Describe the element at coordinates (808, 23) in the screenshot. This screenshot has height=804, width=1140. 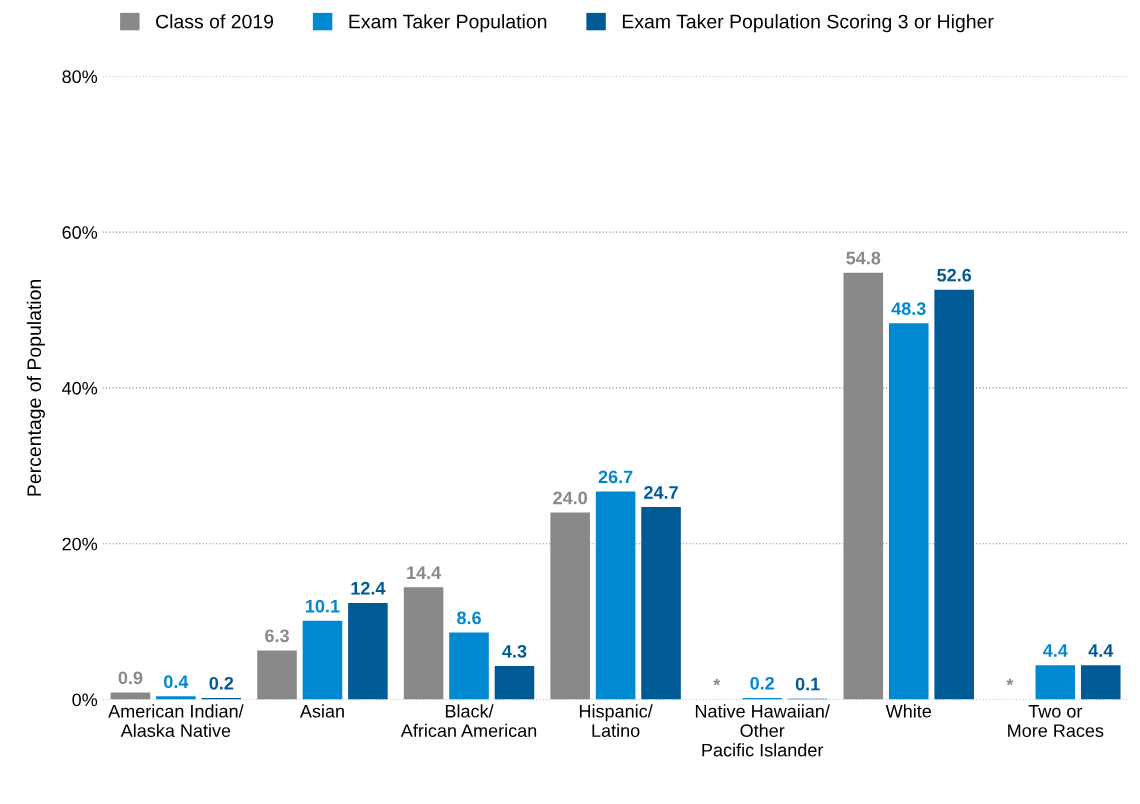
I see `legend-label: Exam Taker Population Scoring 3 or Higher` at that location.